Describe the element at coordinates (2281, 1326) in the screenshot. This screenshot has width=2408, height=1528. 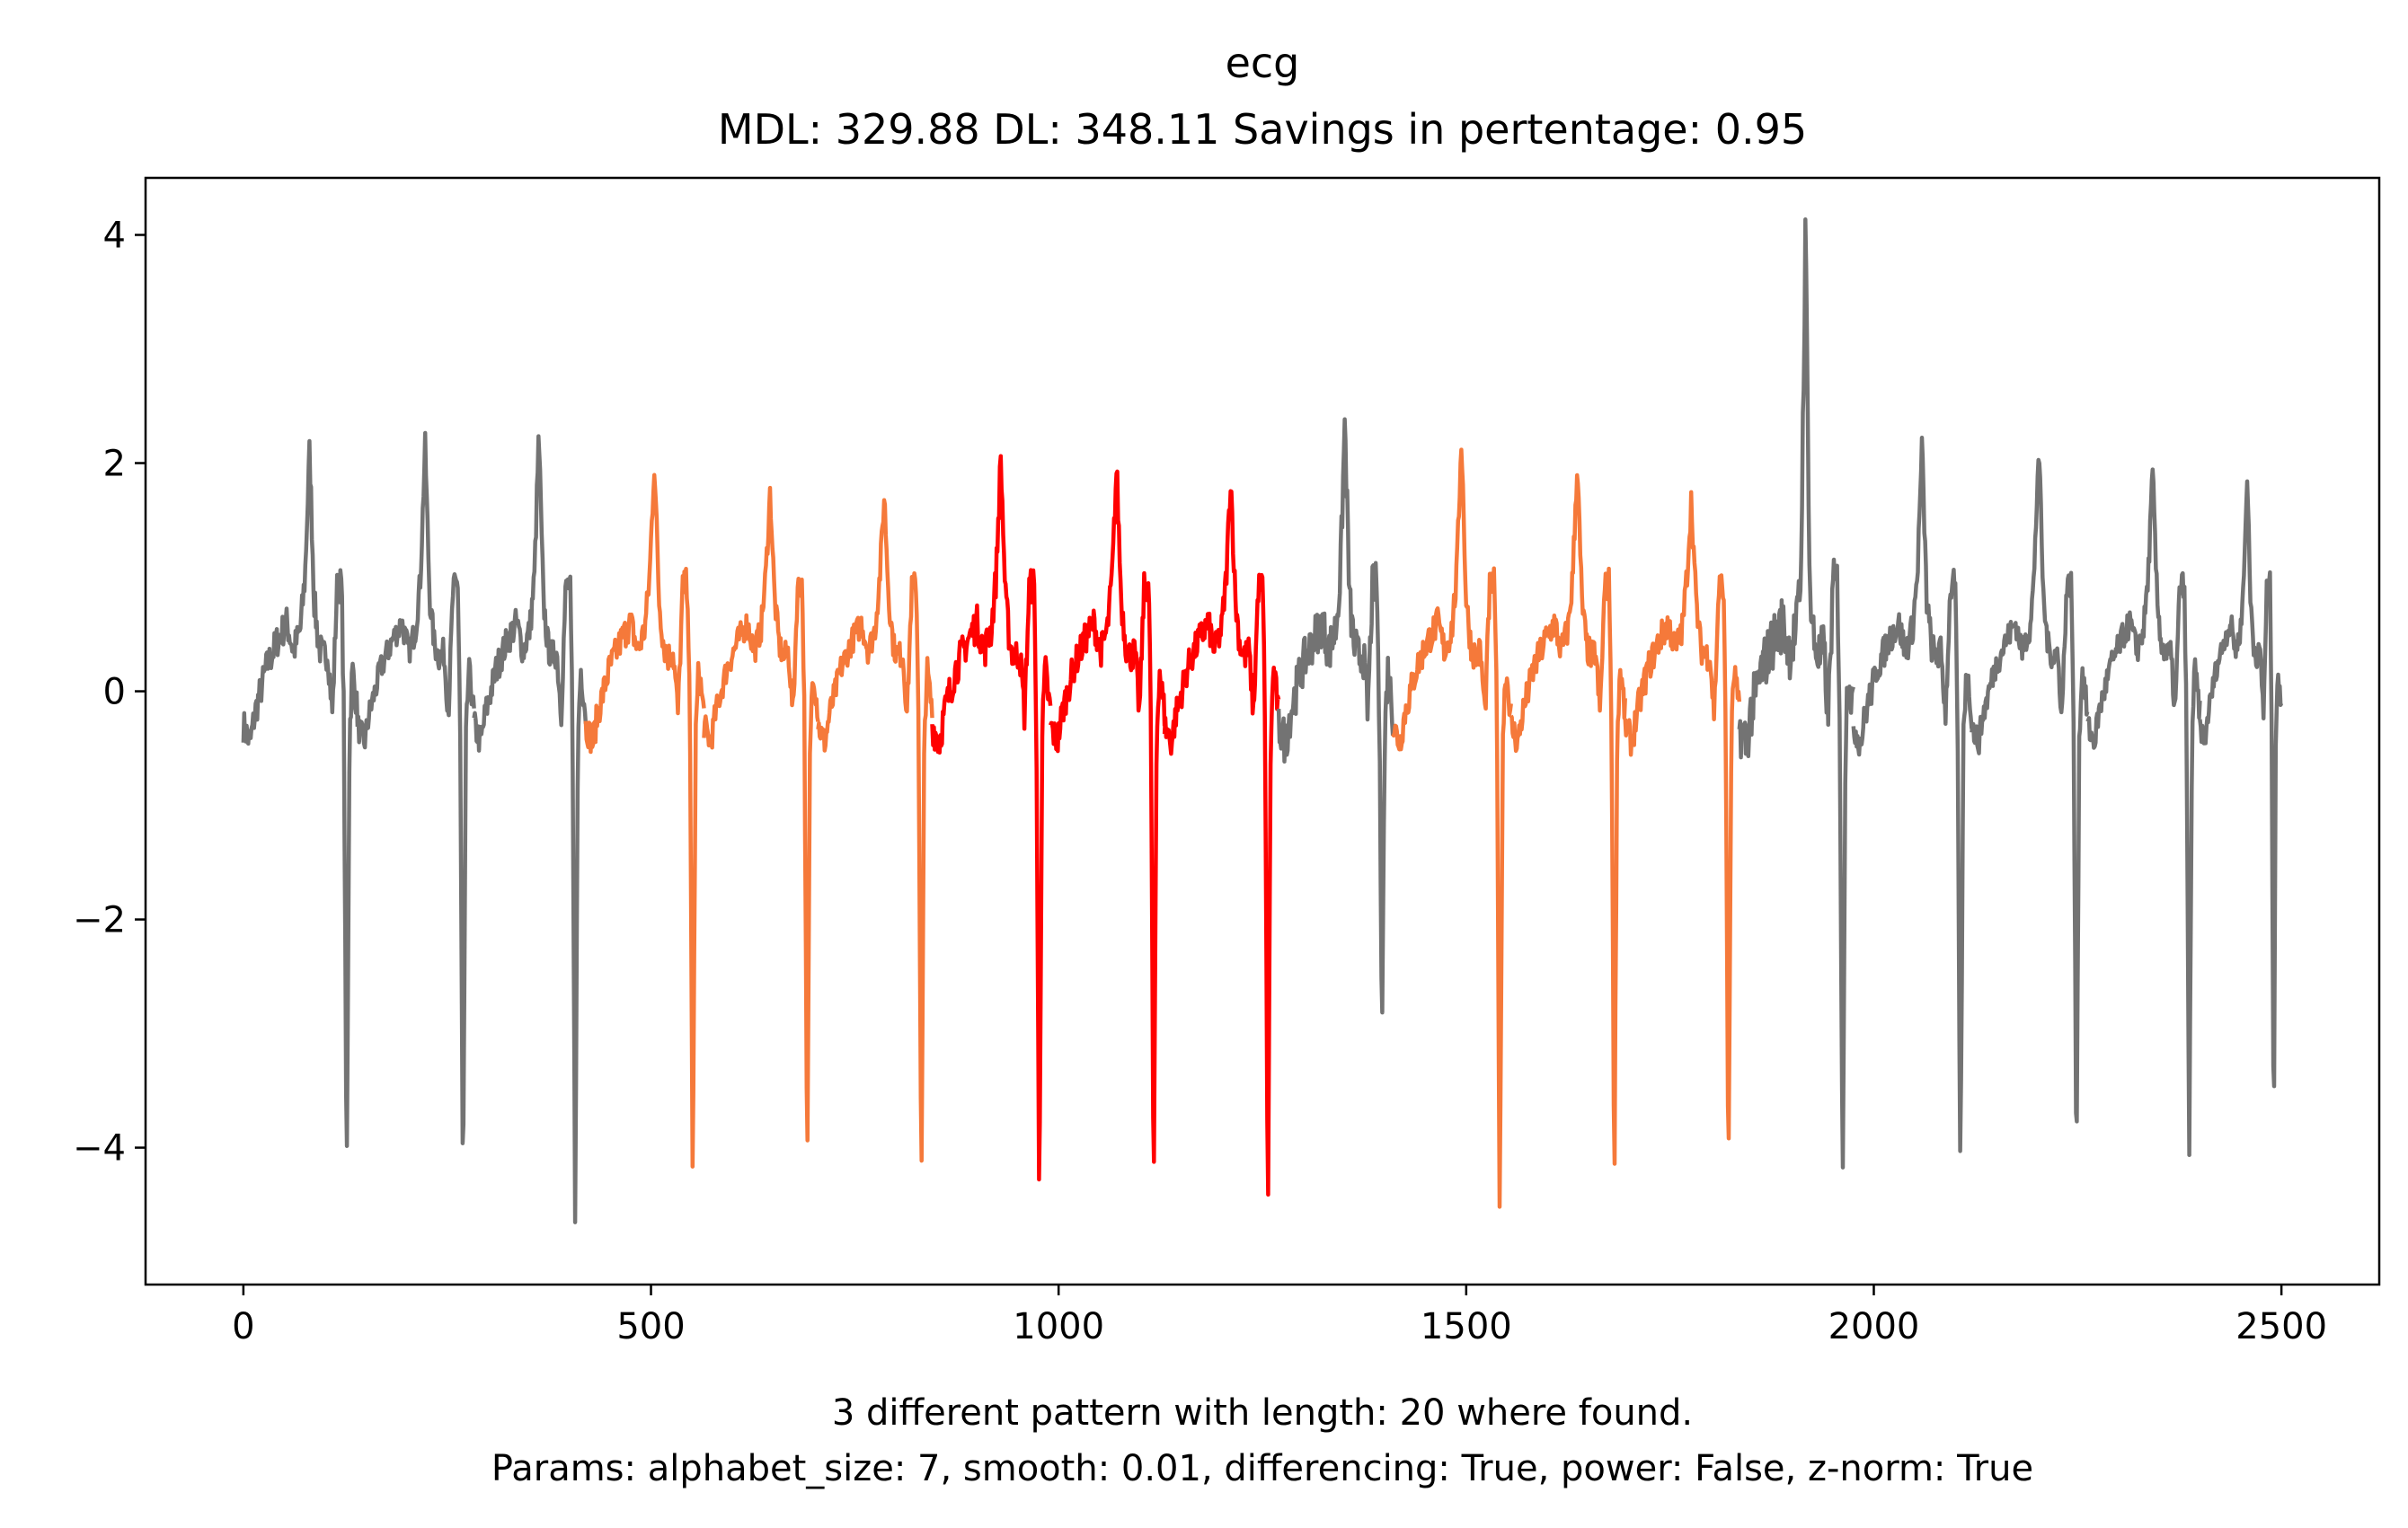
I see `x-tick-label: 2500` at that location.